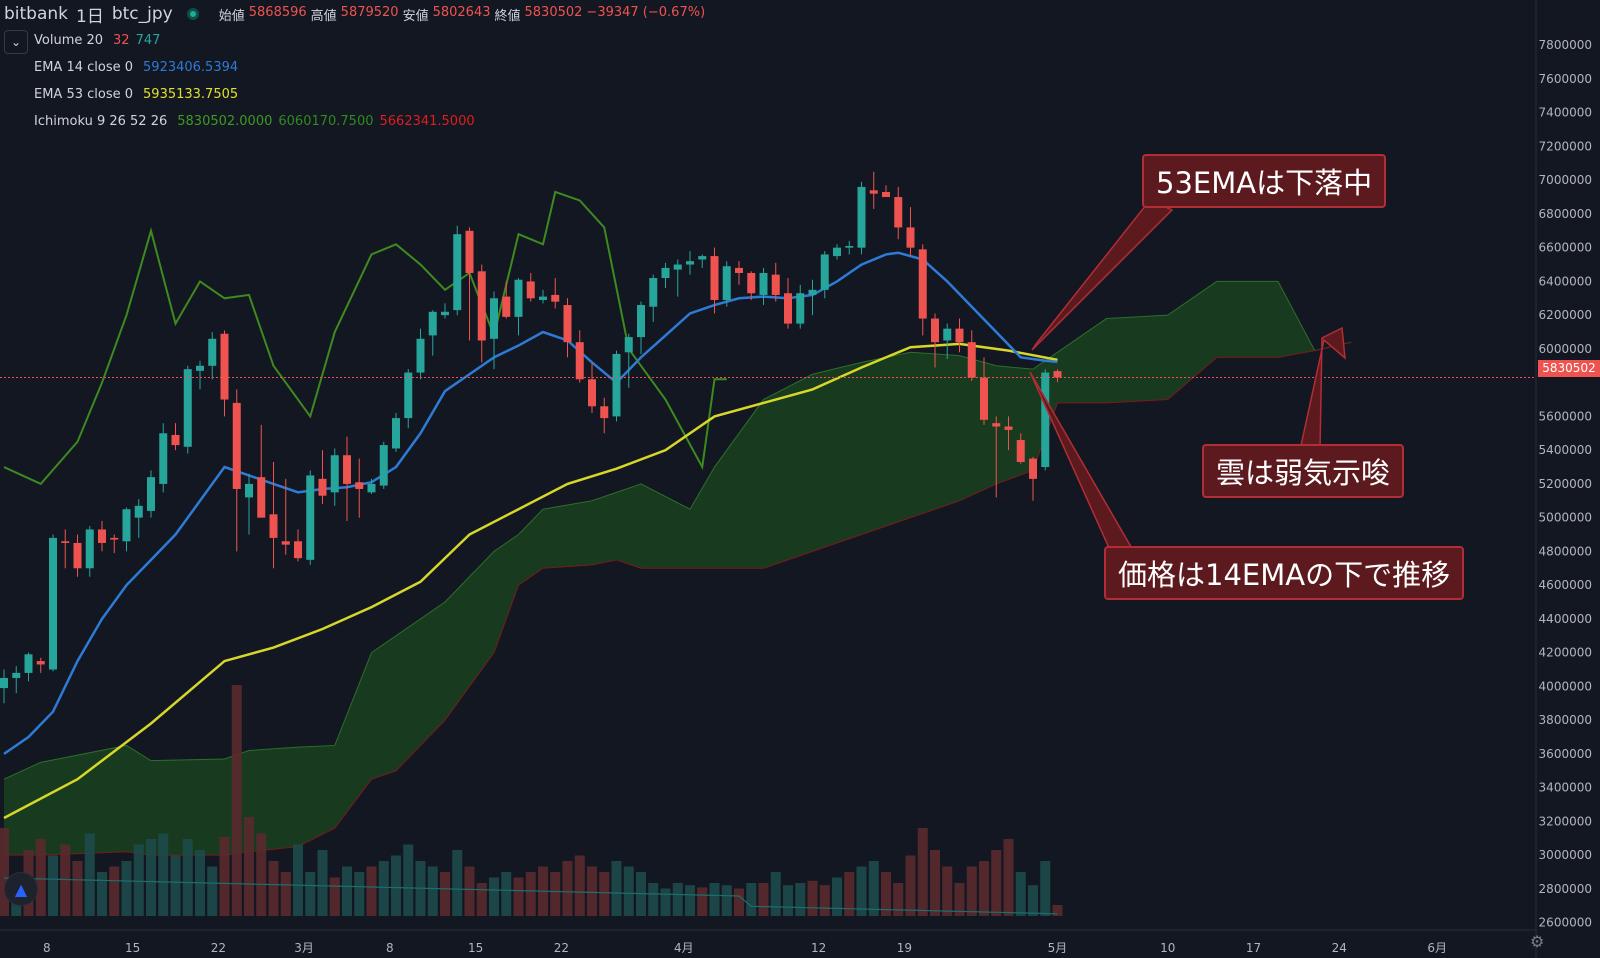 The height and width of the screenshot is (958, 1600). Describe the element at coordinates (304, 948) in the screenshot. I see `x-tick-label: 3月` at that location.